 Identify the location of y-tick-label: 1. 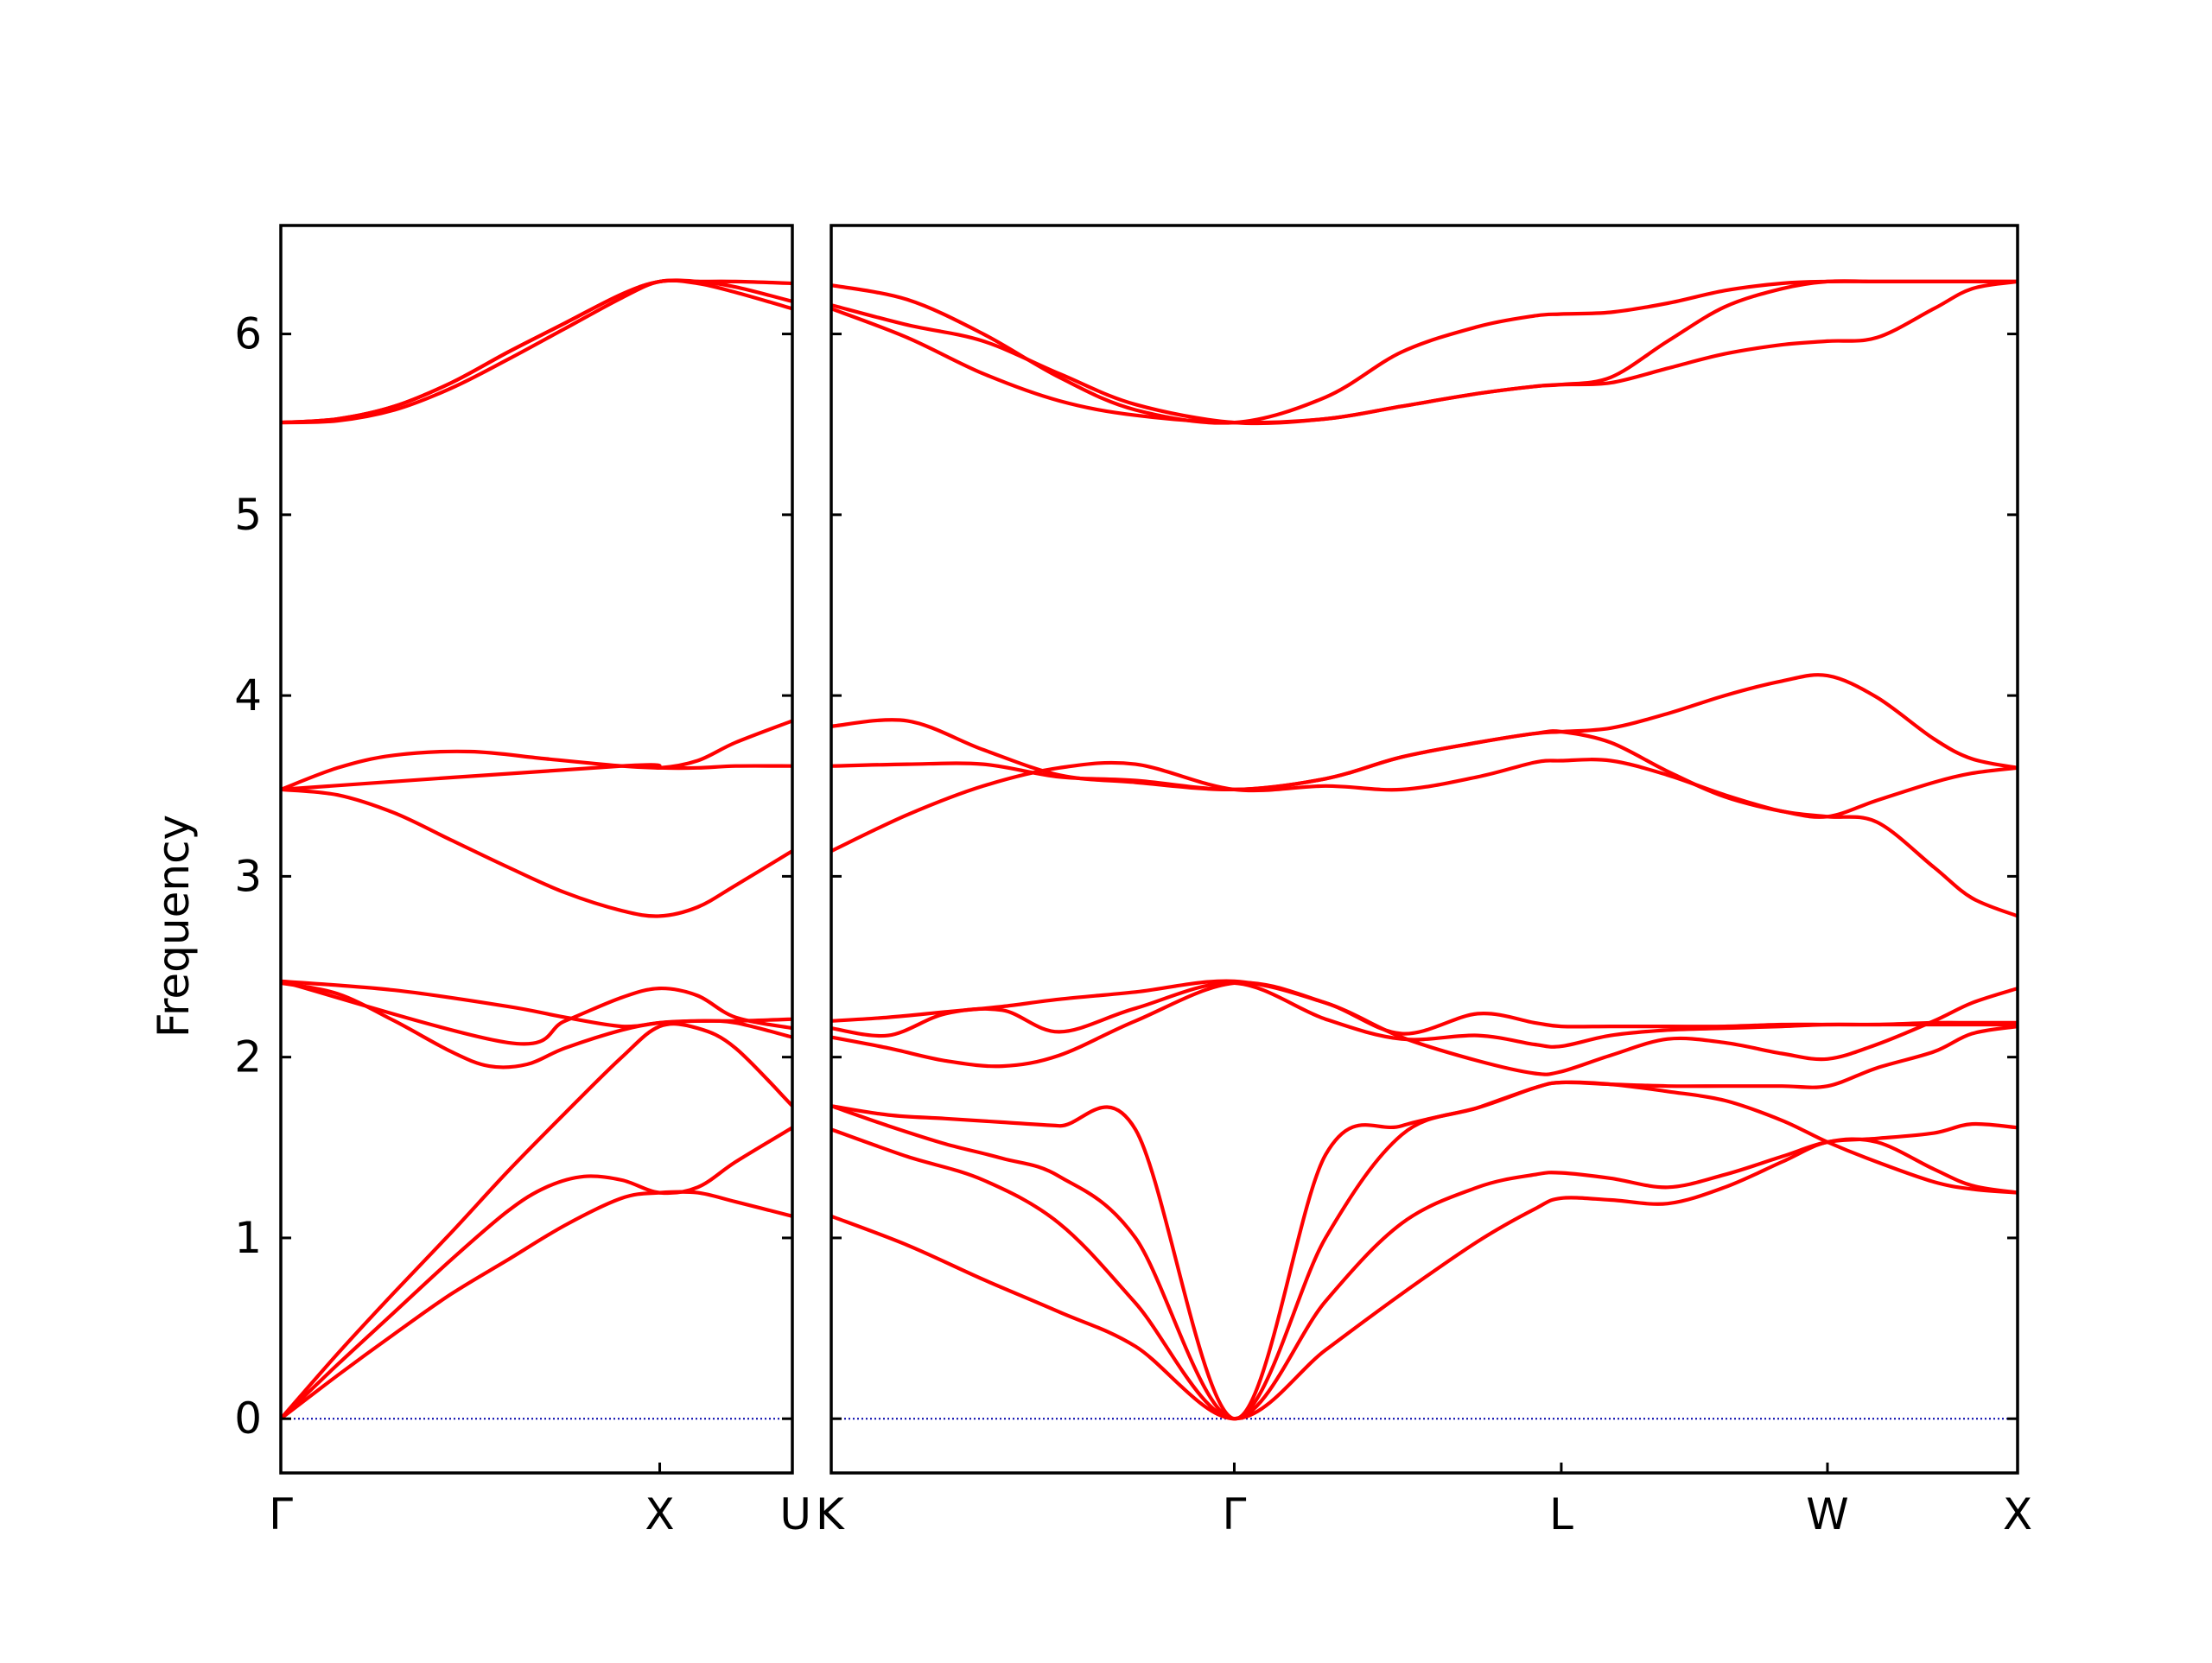
(248, 1238).